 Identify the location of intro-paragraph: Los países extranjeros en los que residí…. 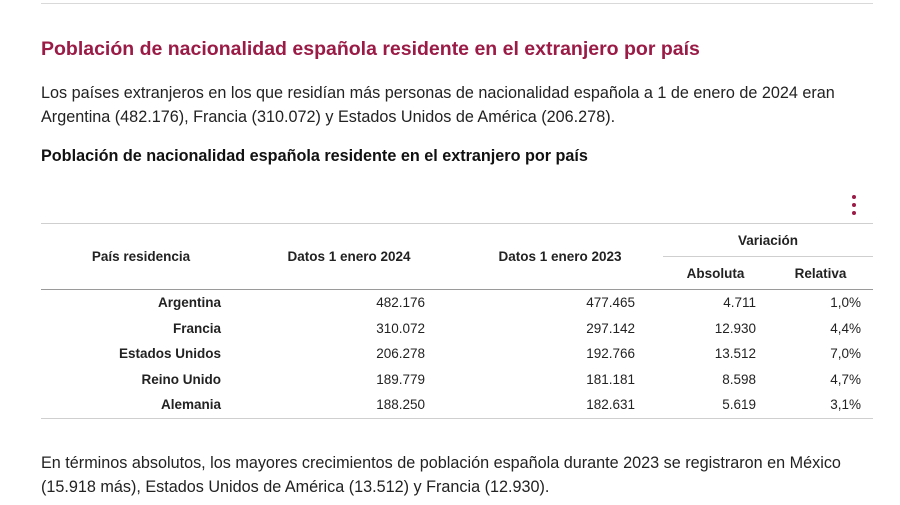
(438, 105).